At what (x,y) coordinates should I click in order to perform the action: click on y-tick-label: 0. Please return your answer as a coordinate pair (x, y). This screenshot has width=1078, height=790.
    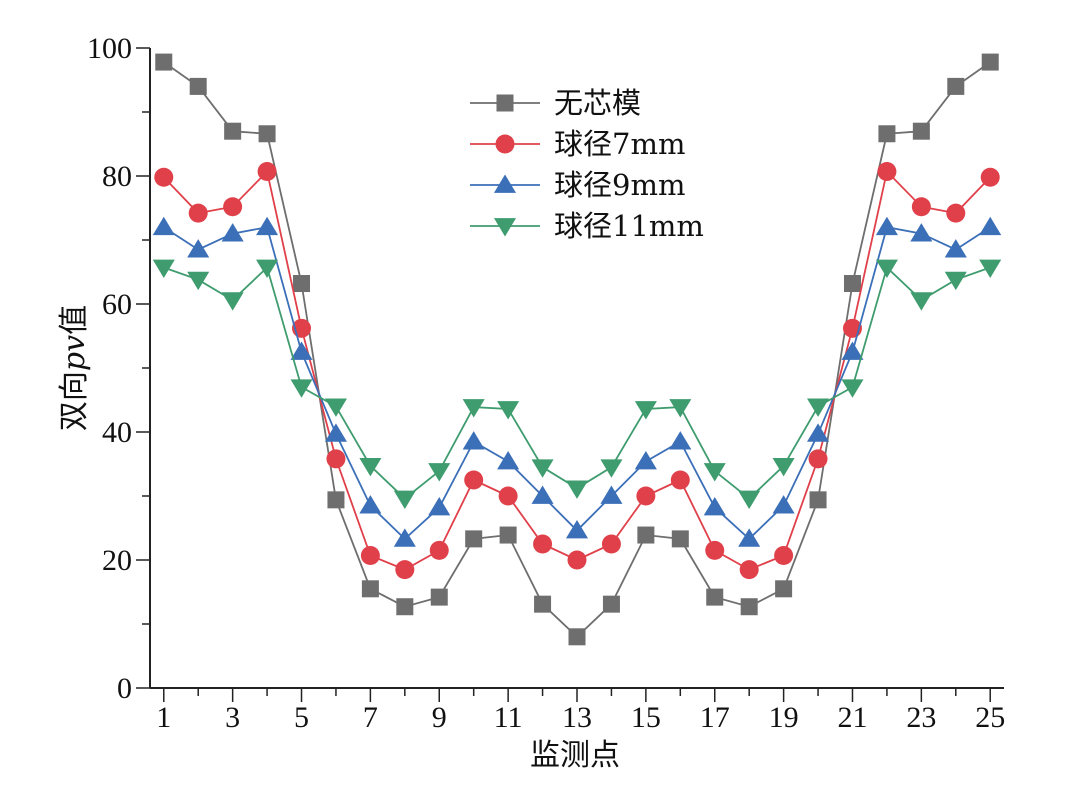
    Looking at the image, I should click on (124, 688).